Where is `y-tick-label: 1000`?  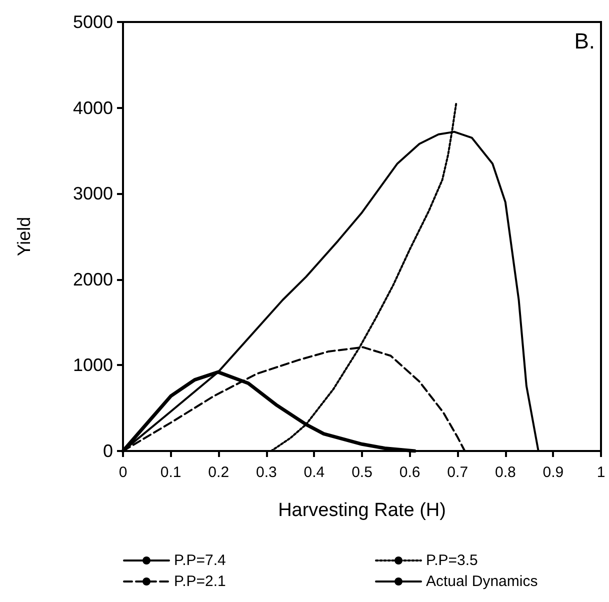
y-tick-label: 1000 is located at coordinates (92, 365).